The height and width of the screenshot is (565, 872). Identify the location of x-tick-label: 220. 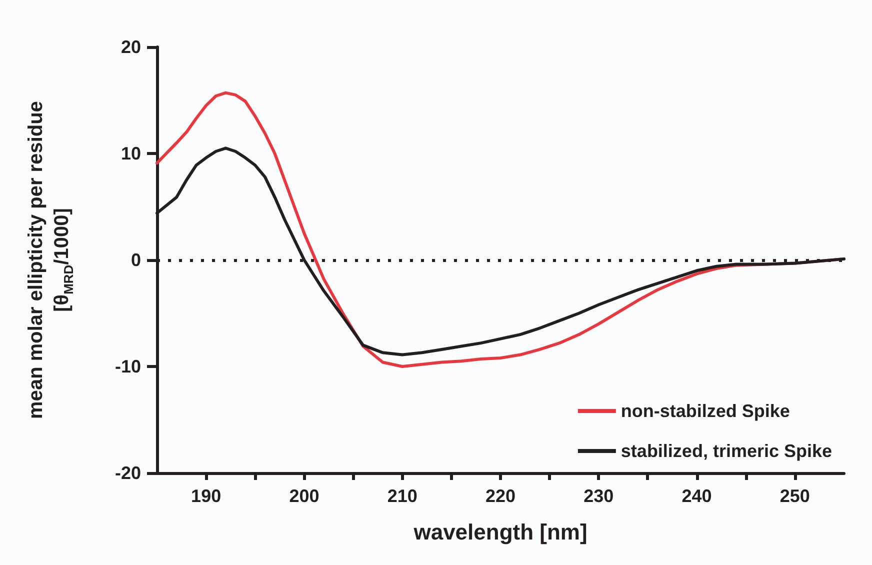
(500, 496).